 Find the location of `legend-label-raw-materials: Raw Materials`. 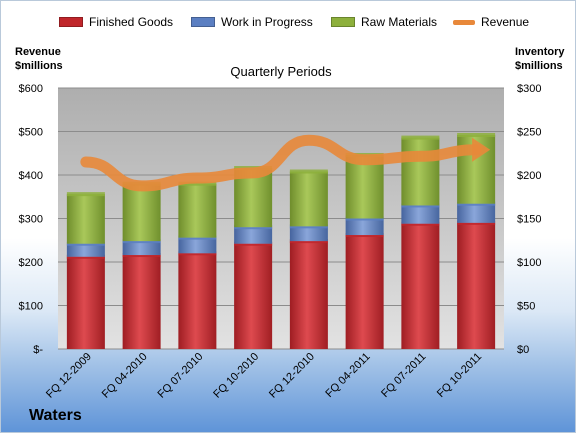

legend-label-raw-materials: Raw Materials is located at coordinates (399, 22).